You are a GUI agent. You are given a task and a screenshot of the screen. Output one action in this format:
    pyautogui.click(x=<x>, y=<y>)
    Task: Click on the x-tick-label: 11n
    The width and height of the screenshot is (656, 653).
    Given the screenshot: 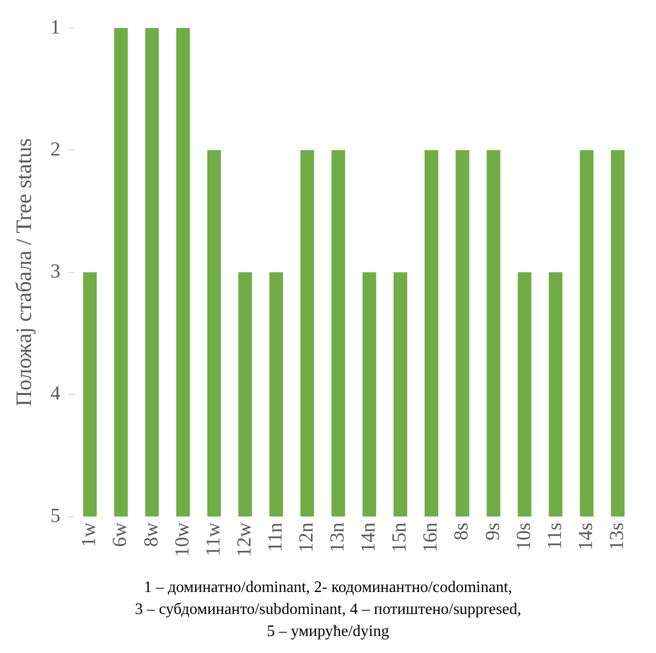 What is the action you would take?
    pyautogui.click(x=275, y=537)
    